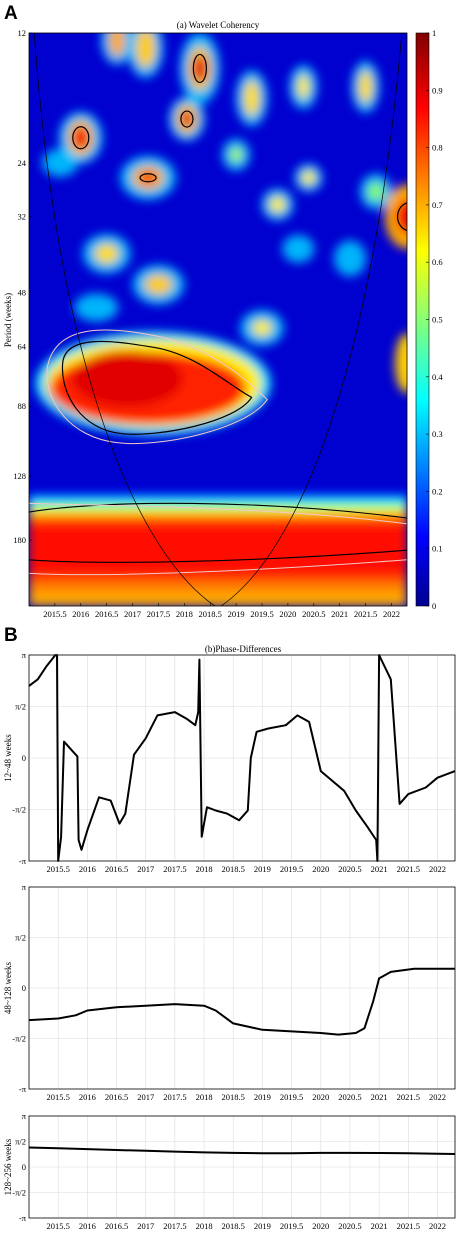 Image resolution: width=457 pixels, height=1244 pixels. Describe the element at coordinates (22, 293) in the screenshot. I see `y-tick-label: 48` at that location.